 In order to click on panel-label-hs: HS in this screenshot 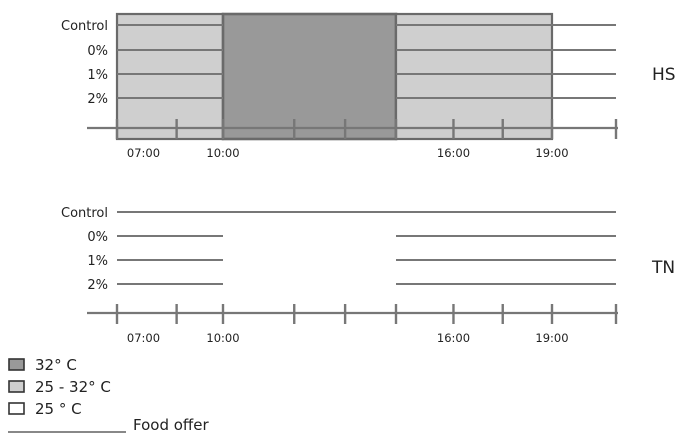, I will do `click(664, 75)`.